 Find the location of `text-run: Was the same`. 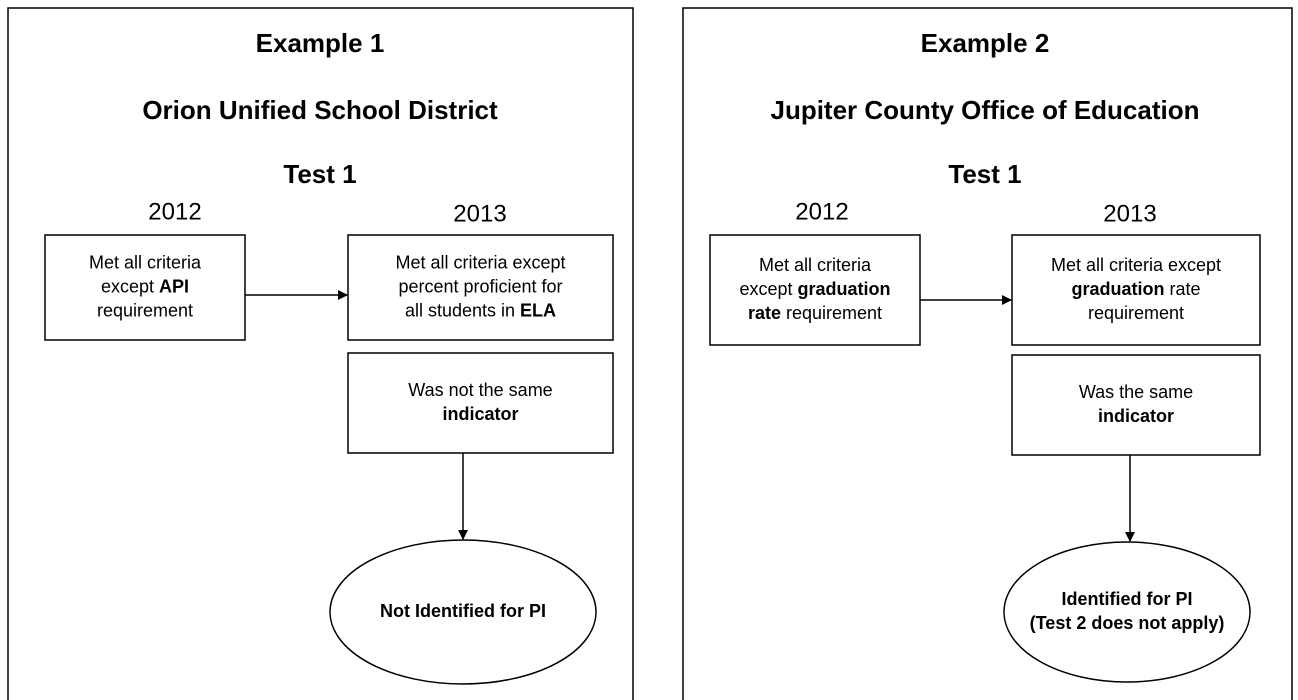

text-run: Was the same is located at coordinates (1136, 392).